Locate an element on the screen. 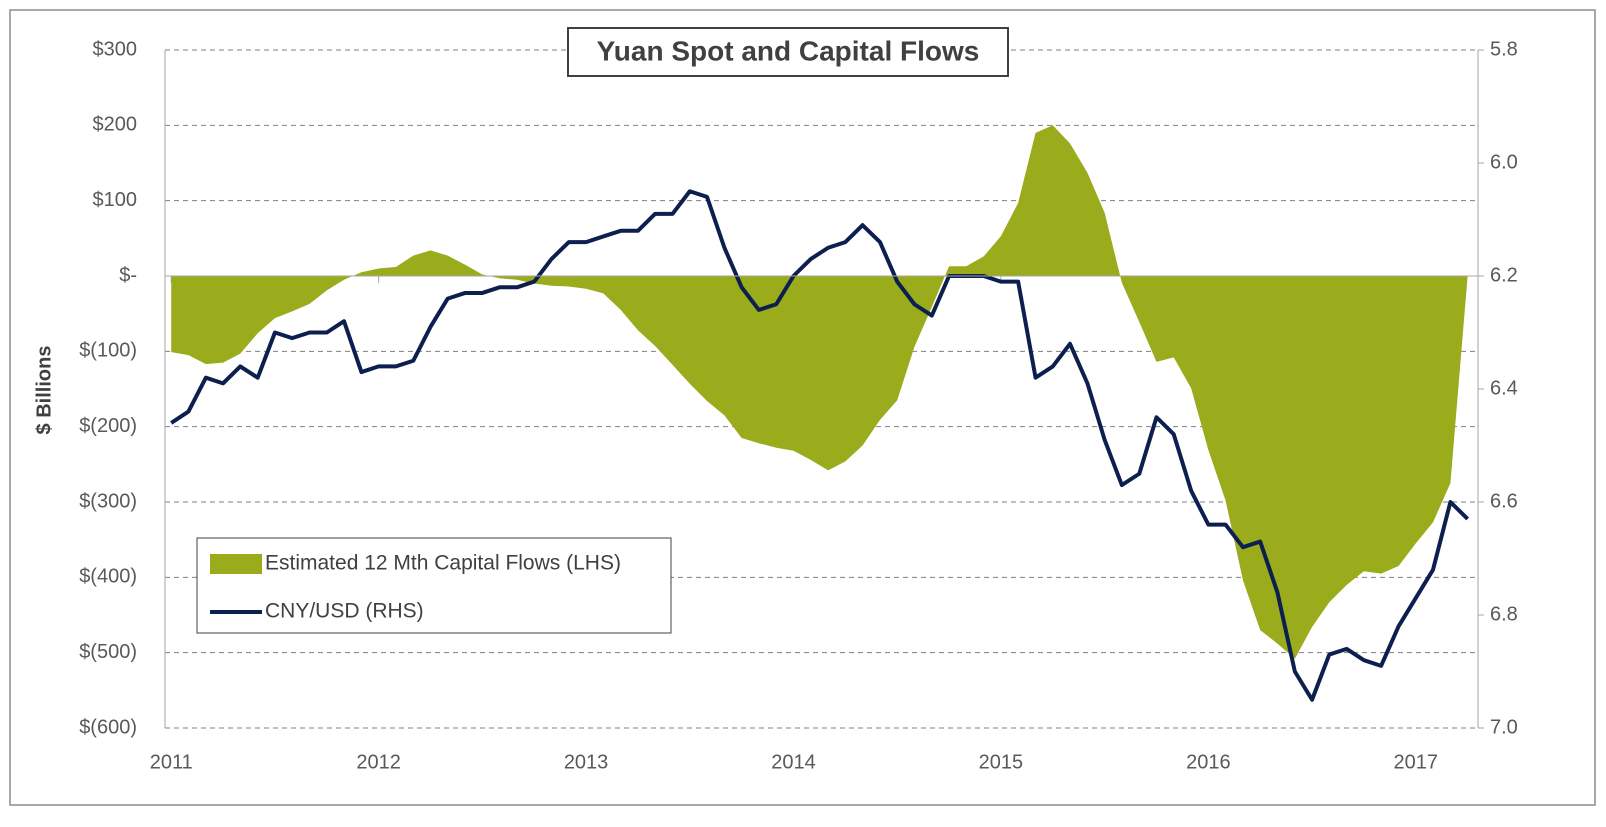 The height and width of the screenshot is (827, 1606). y-tick-label: $(300) is located at coordinates (108, 501).